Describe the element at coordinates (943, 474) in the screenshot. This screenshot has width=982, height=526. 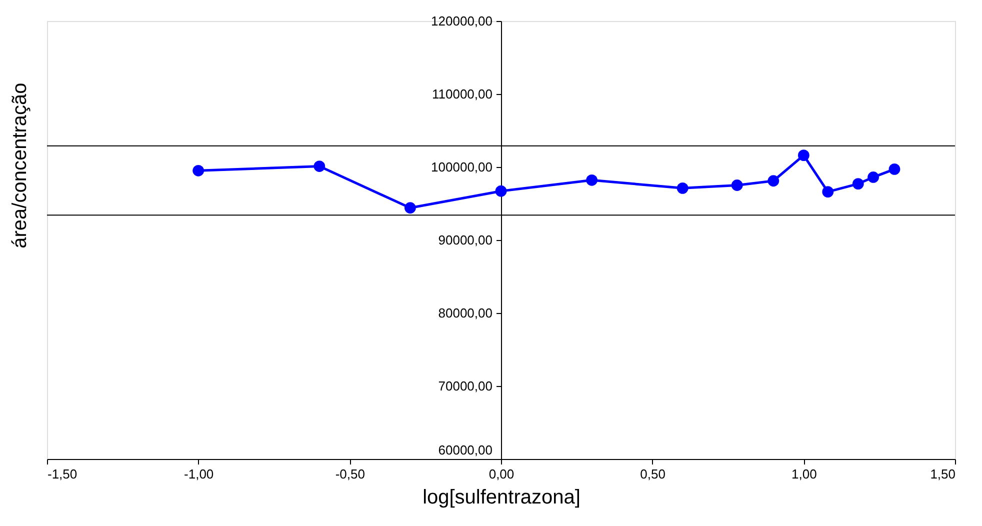
I see `x-tick-label: 1,50` at that location.